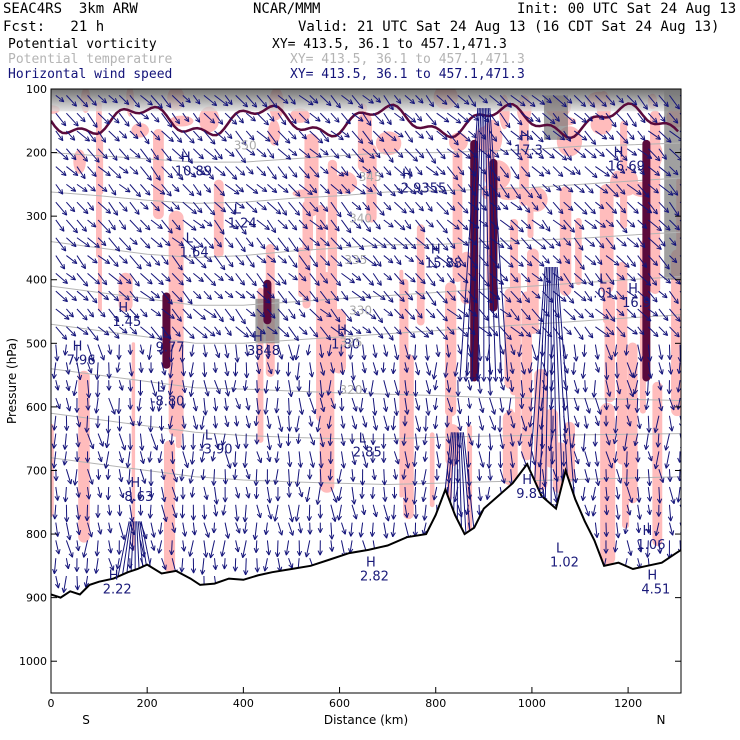 The image size is (740, 740). Describe the element at coordinates (525, 137) in the screenshot. I see `hl-letter: H` at that location.